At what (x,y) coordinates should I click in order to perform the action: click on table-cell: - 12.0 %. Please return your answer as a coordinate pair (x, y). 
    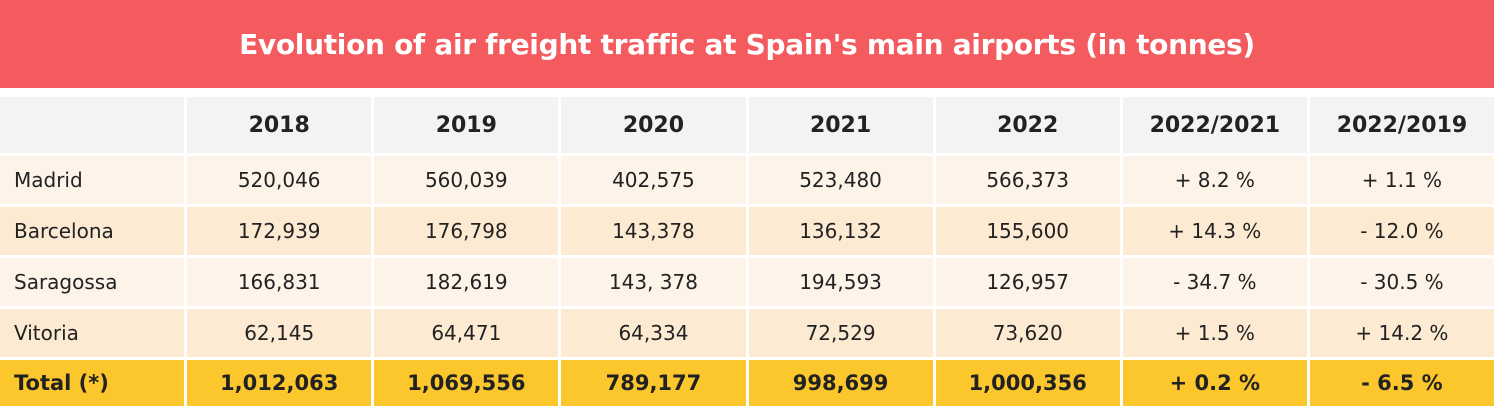
    Looking at the image, I should click on (1401, 231).